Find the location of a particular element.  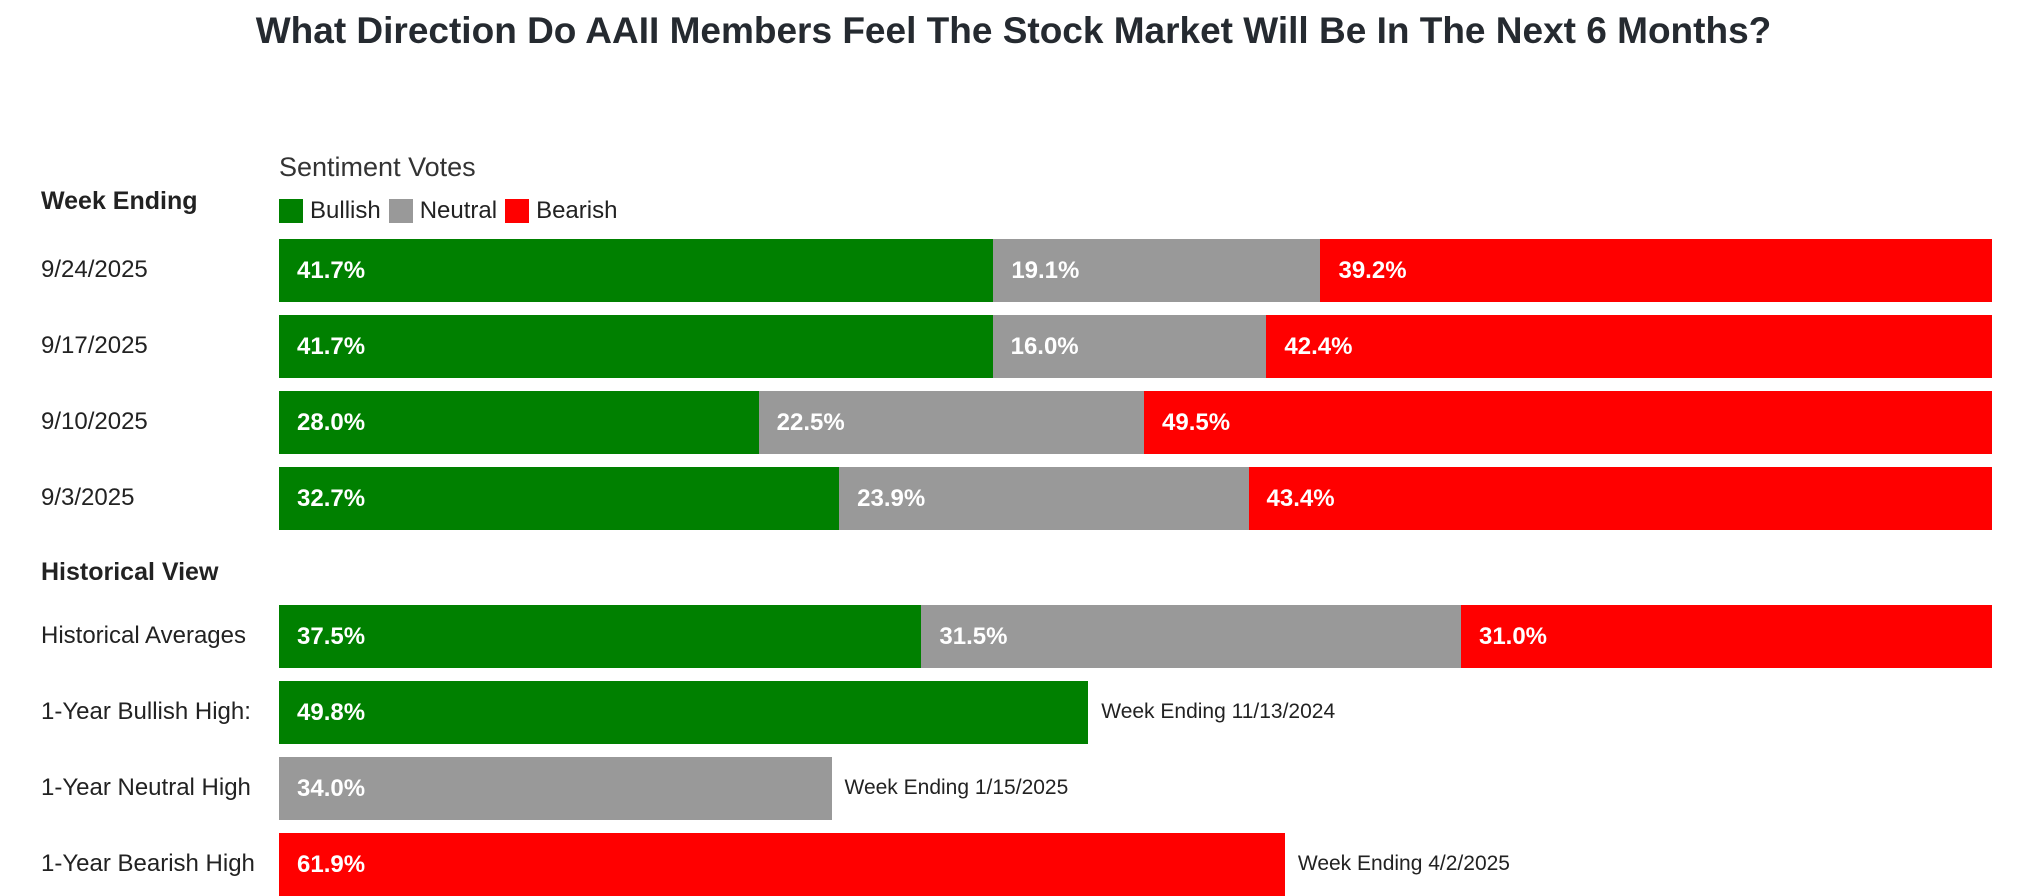

legend-item-neutral: Neutral is located at coordinates (443, 211).